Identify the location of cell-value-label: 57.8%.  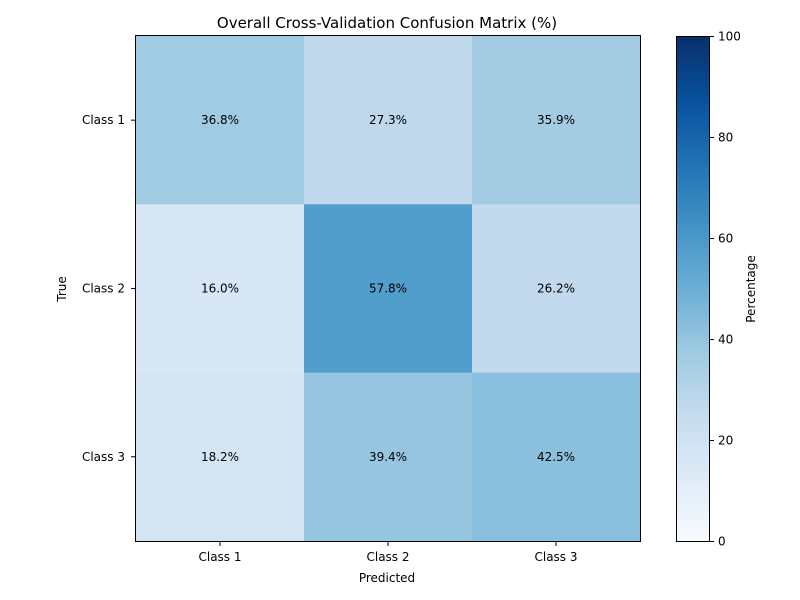
(388, 288).